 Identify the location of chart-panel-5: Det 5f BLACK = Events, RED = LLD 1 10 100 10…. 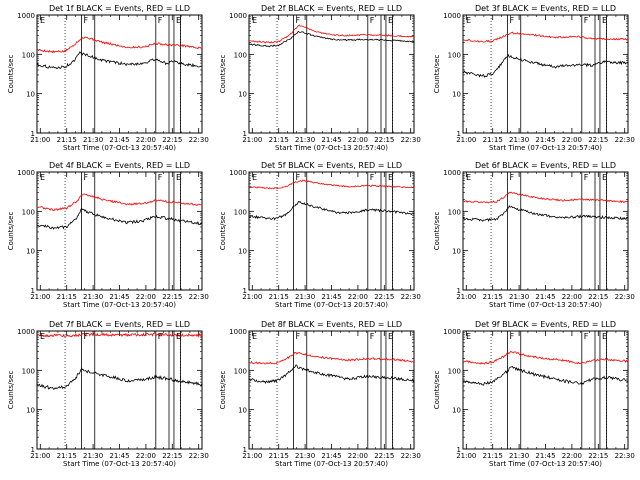
(320, 235).